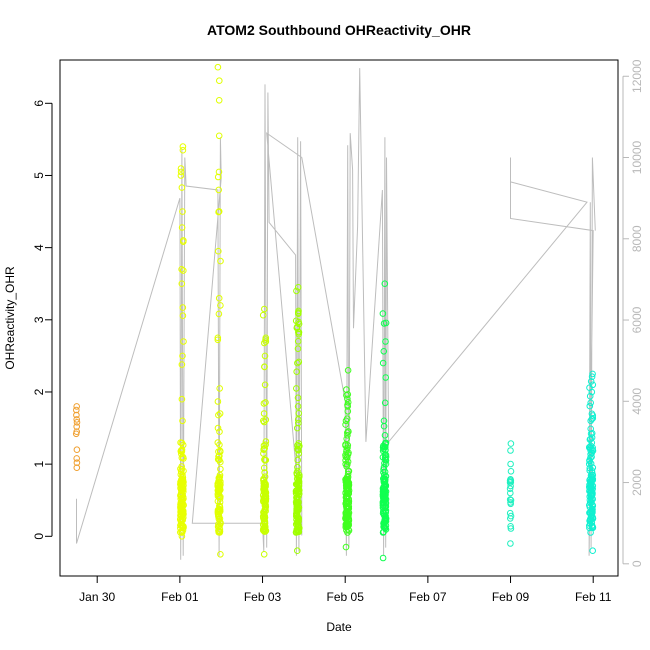 This screenshot has width=650, height=650. Describe the element at coordinates (97, 597) in the screenshot. I see `x-tick-label: Jan 30` at that location.